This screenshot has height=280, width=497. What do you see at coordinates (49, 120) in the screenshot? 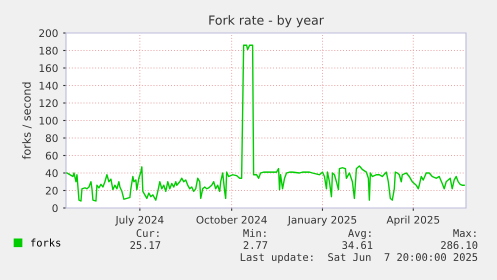
I see `y-tick-label: 100` at bounding box center [49, 120].